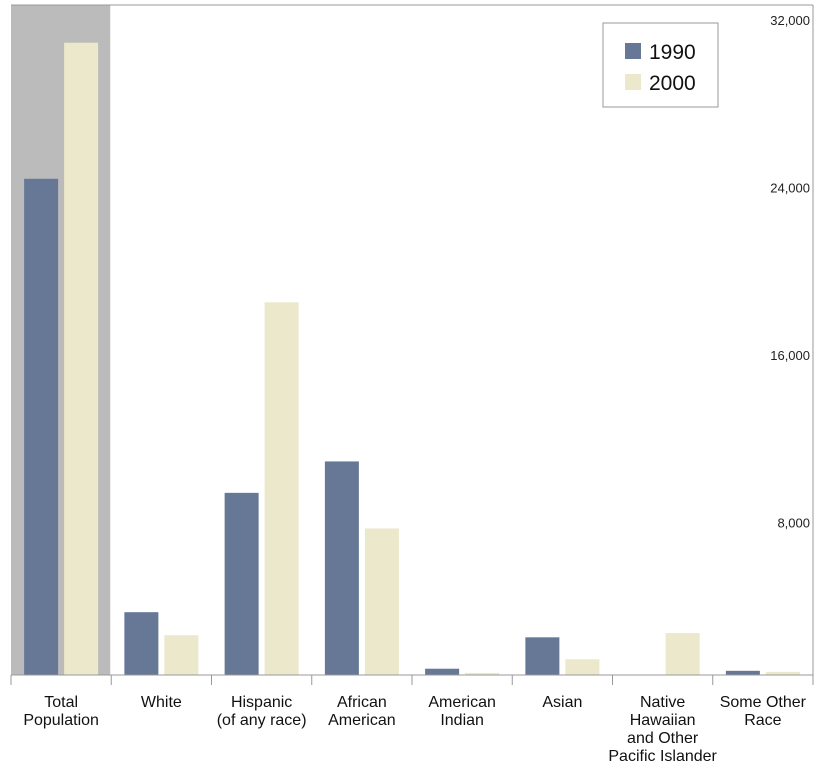 The height and width of the screenshot is (779, 814). Describe the element at coordinates (763, 702) in the screenshot. I see `x-category-label: Some Other` at that location.